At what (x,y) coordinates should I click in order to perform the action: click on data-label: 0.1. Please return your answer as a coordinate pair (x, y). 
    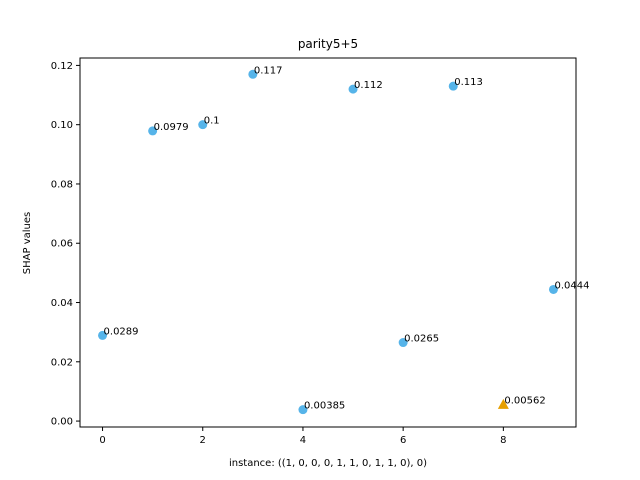
    Looking at the image, I should click on (212, 121).